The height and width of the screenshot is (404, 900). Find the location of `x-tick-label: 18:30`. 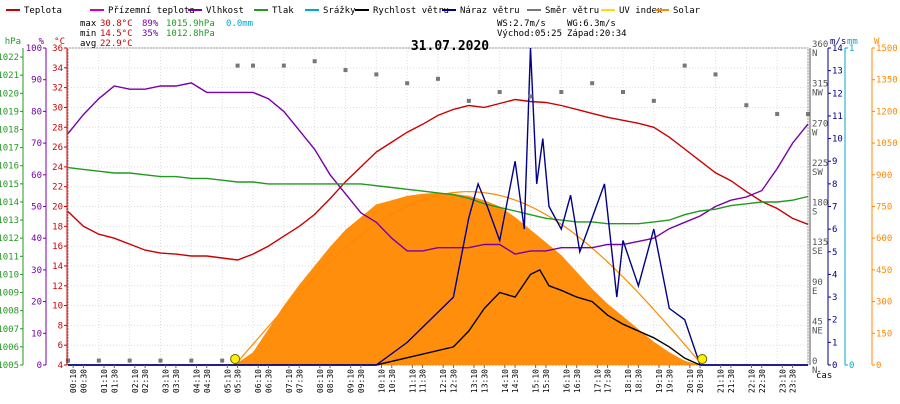

x-tick-label: 18:30 is located at coordinates (638, 381).